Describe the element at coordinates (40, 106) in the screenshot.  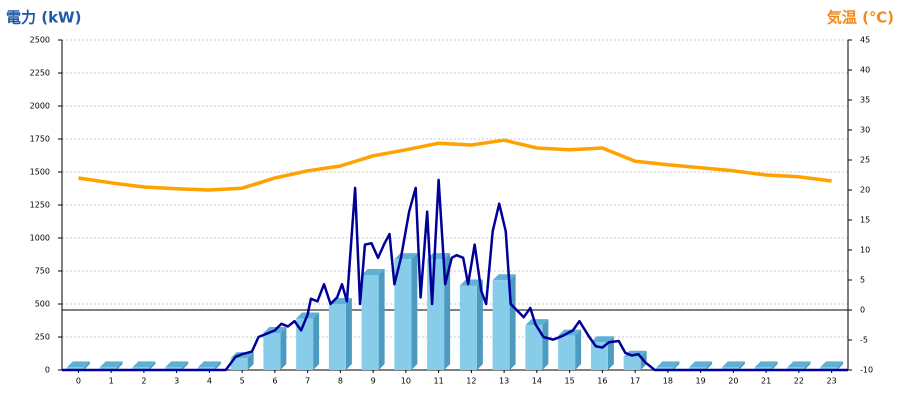
I see `y-tick-label: 2000` at that location.